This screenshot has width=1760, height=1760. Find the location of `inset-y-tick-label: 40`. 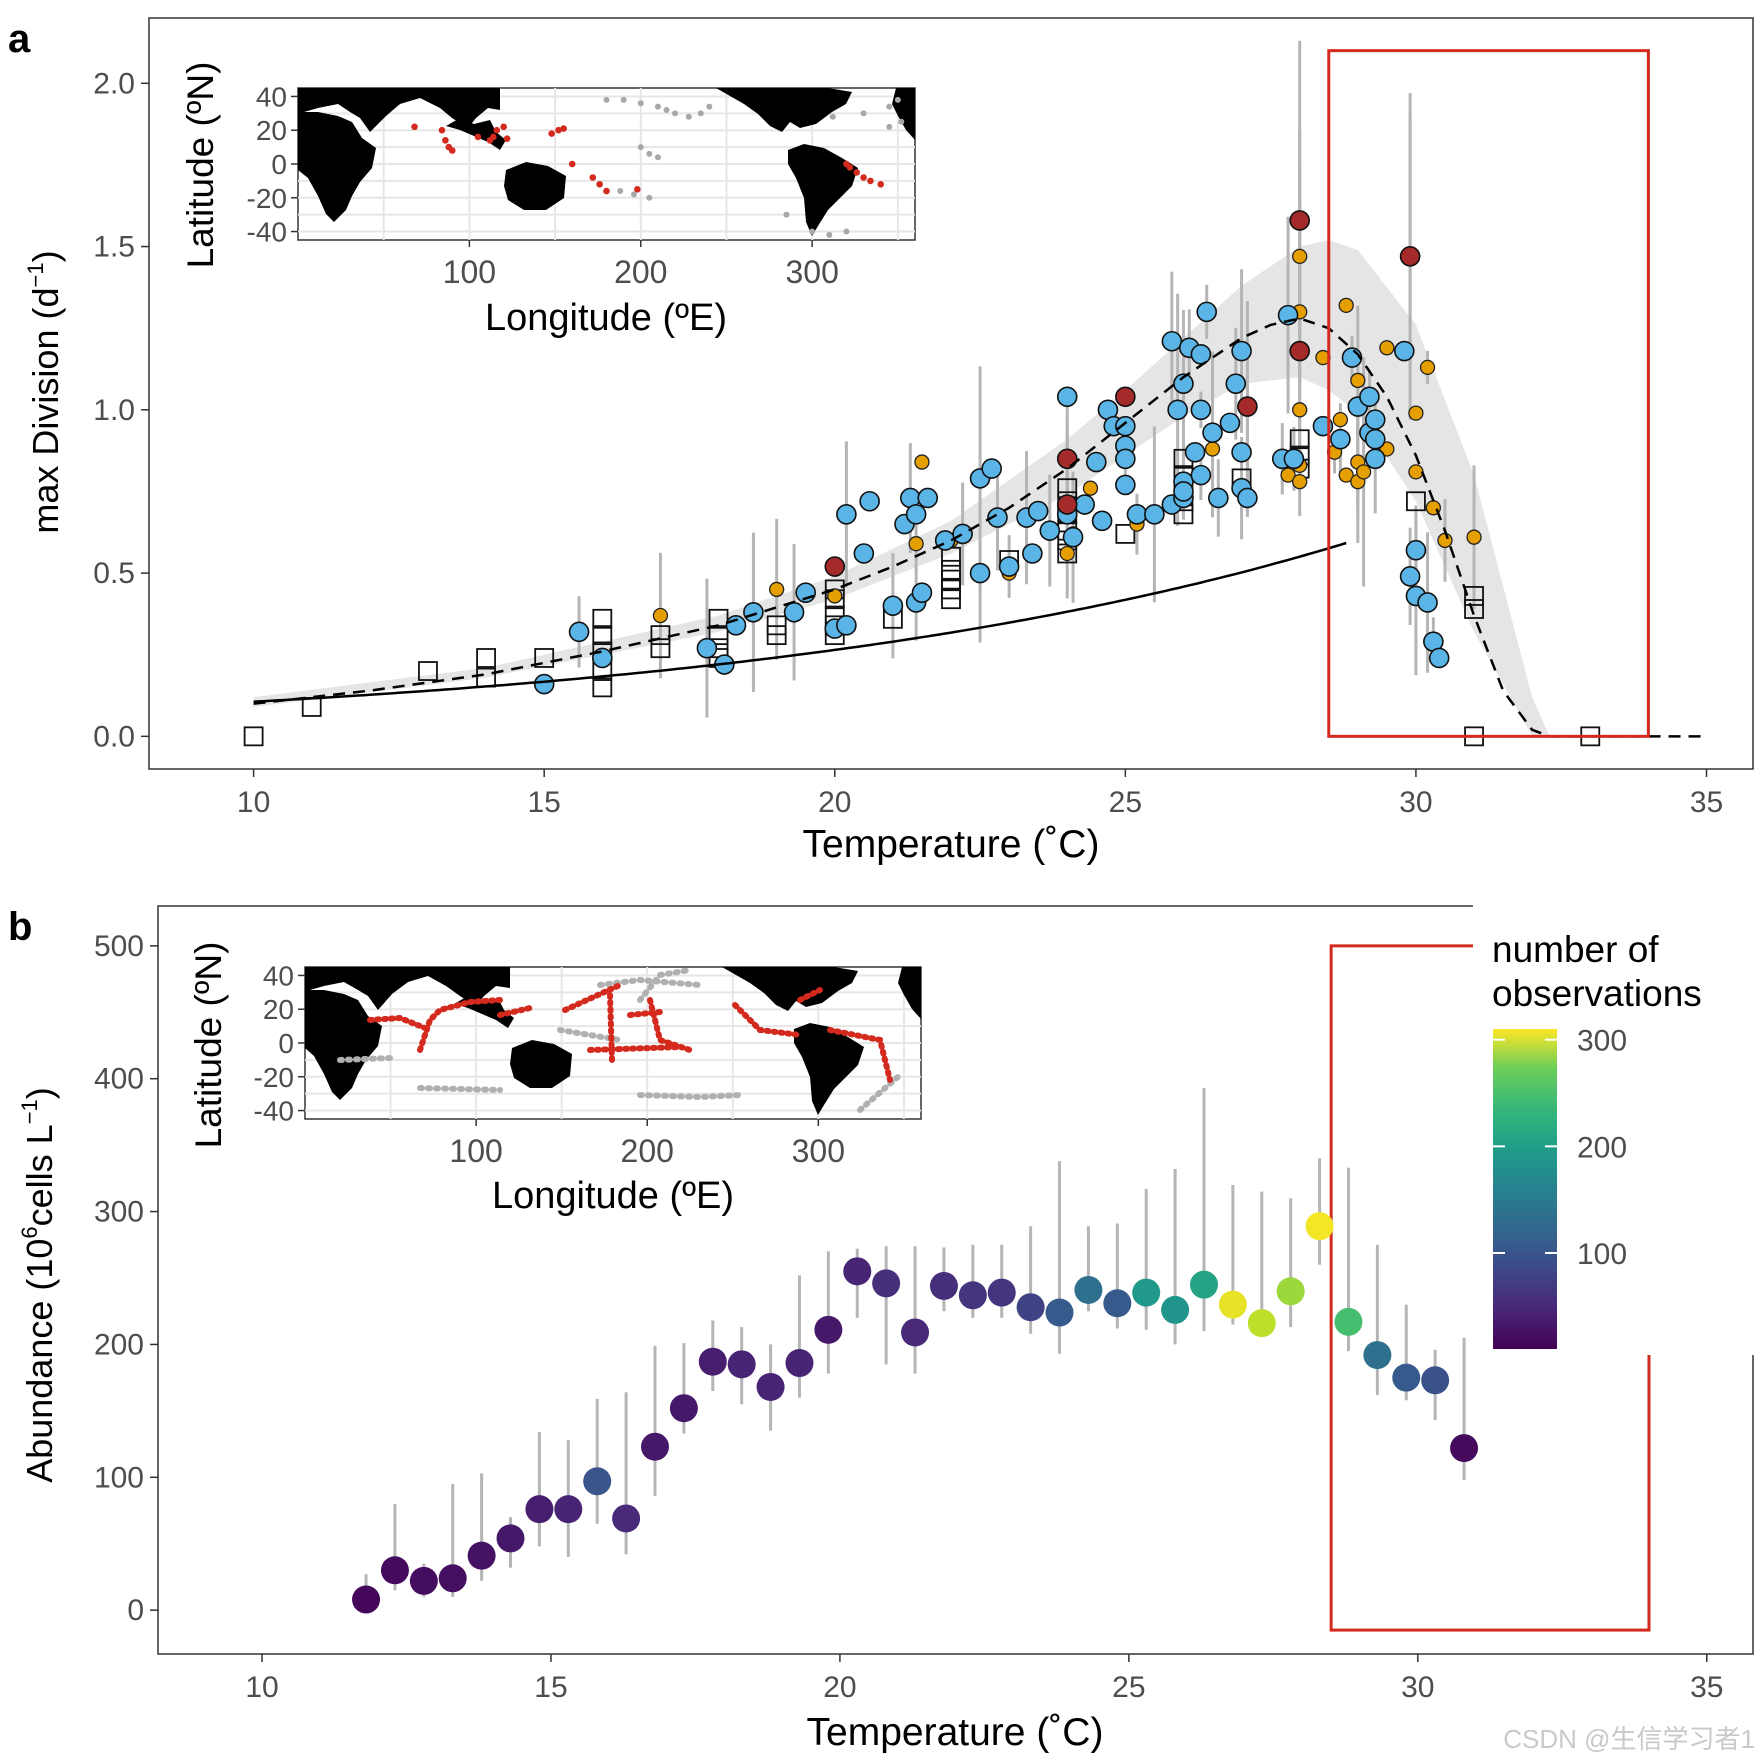

inset-y-tick-label: 40 is located at coordinates (278, 975).